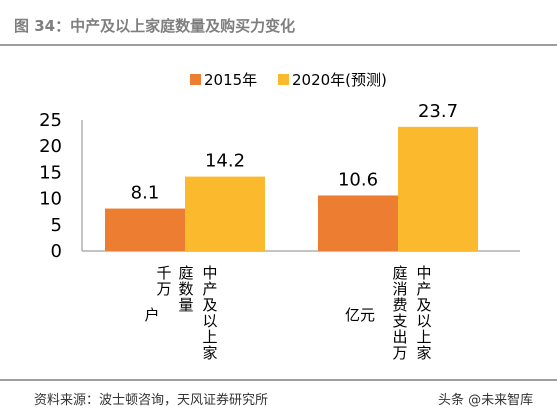  What do you see at coordinates (50, 199) in the screenshot?
I see `y-tick-label: 10` at bounding box center [50, 199].